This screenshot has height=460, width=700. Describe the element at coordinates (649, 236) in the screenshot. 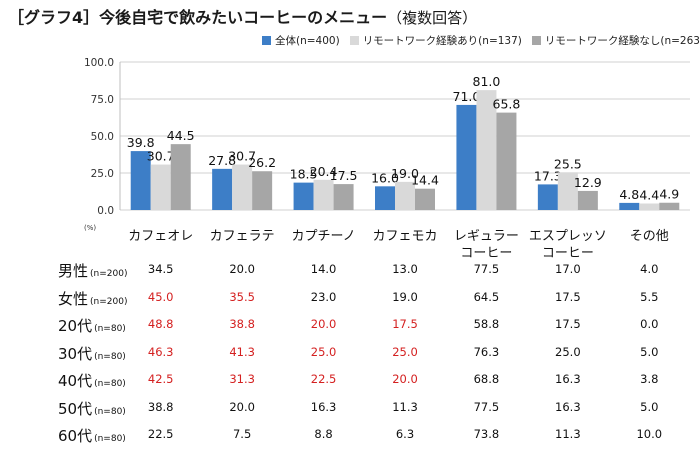

I see `category-label: その他` at that location.